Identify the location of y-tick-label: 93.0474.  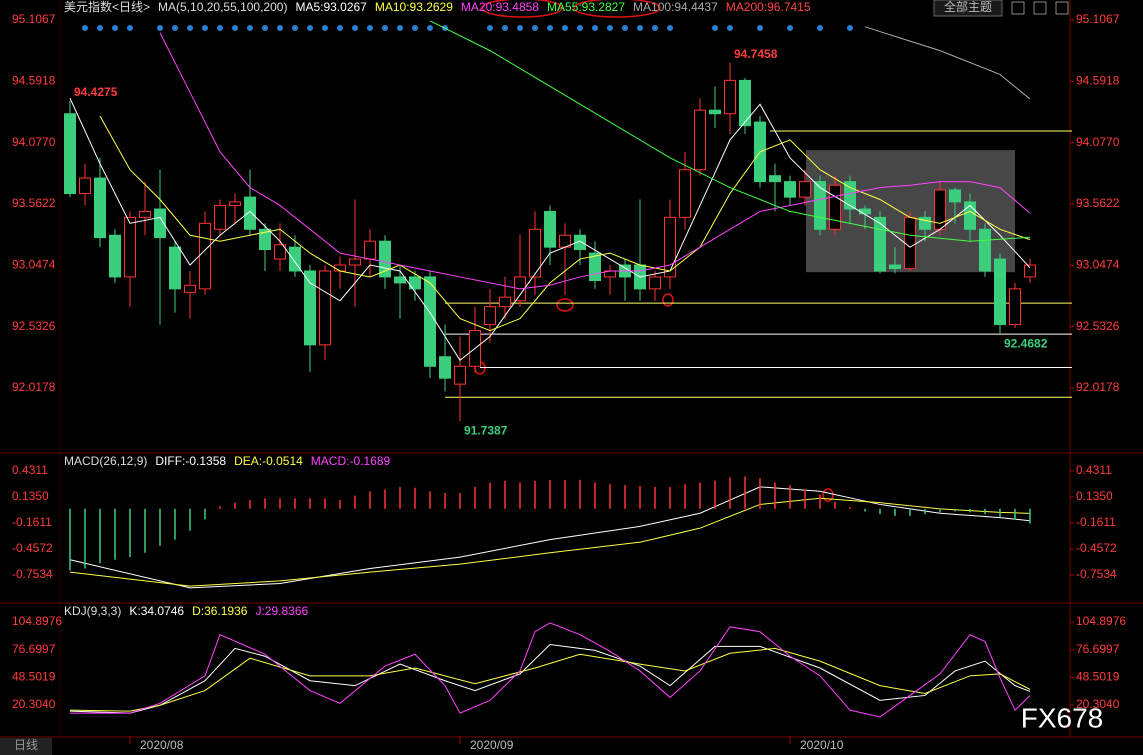
(1098, 265).